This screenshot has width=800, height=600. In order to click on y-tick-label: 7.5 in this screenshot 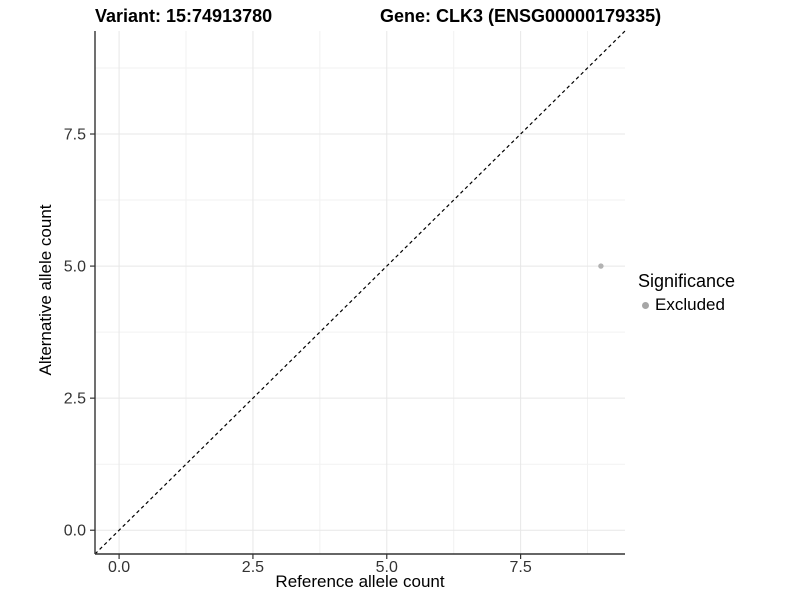, I will do `click(75, 135)`.